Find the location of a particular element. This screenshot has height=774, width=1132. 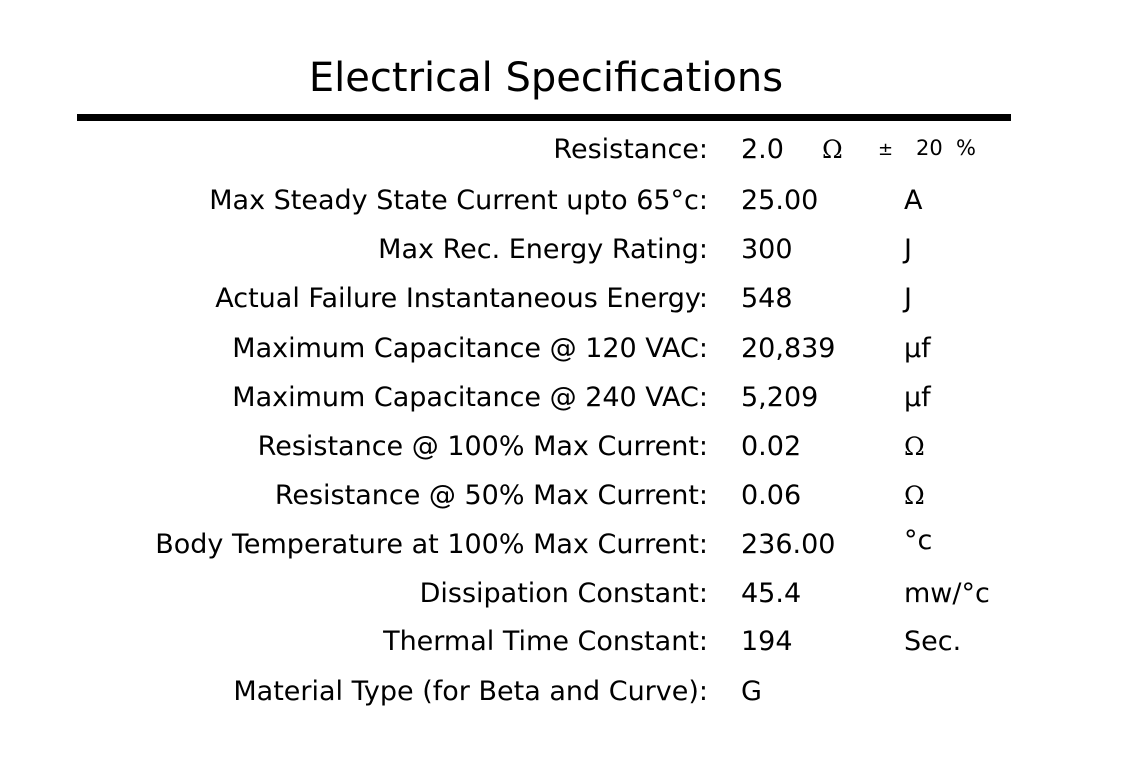

spec-value: 45.4 is located at coordinates (771, 593).